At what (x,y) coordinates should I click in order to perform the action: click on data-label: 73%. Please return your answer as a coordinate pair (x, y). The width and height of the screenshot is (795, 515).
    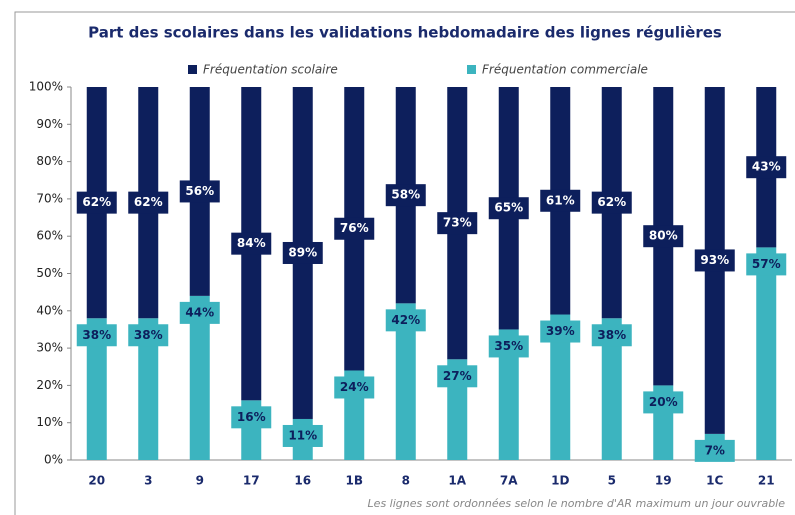
    Looking at the image, I should click on (457, 223).